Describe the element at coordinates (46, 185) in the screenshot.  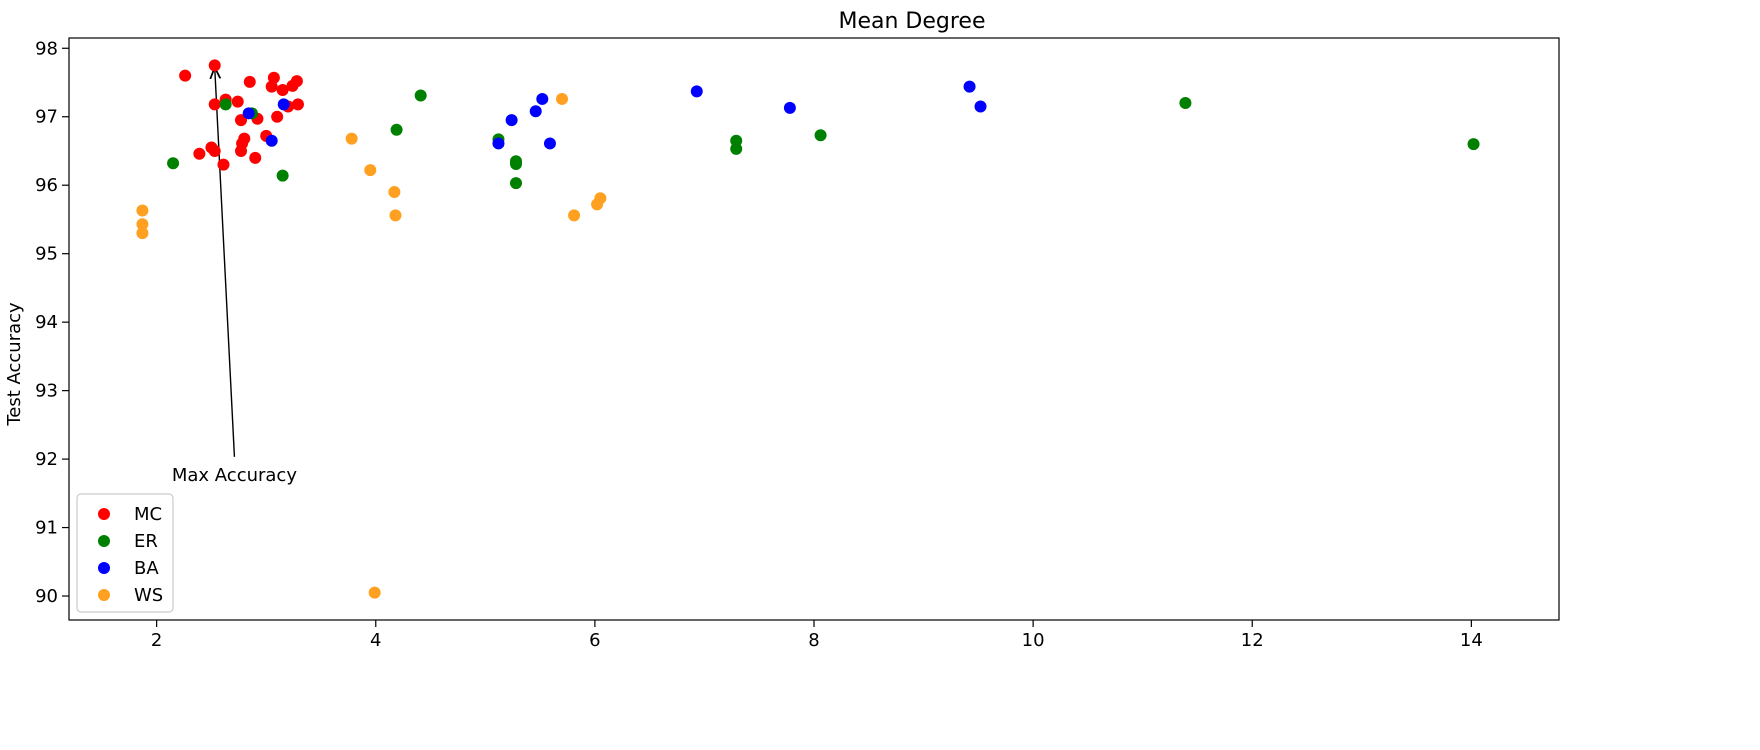
I see `y-tick-label: 96` at that location.